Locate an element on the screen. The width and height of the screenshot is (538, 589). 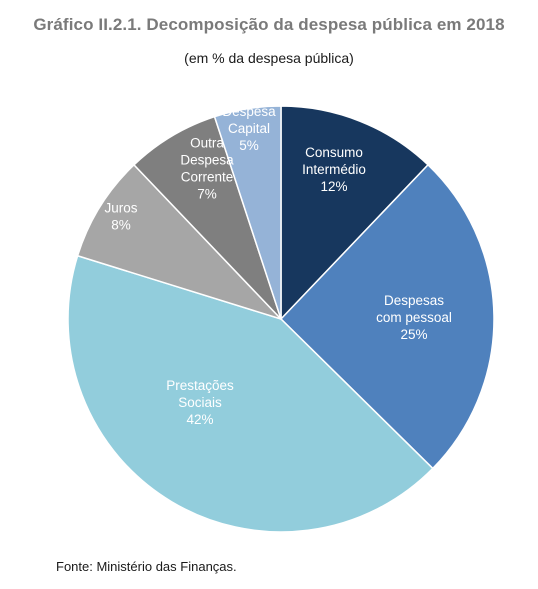
slice-label-consumo-intermedio: Consumo Intermédio 12% is located at coordinates (334, 169).